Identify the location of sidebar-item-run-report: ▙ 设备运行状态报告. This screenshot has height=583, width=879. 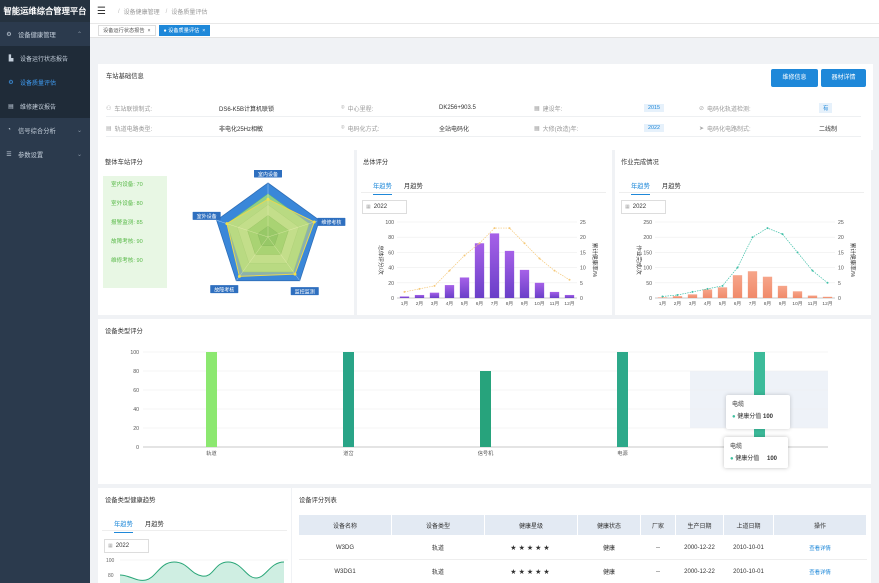
(45, 58).